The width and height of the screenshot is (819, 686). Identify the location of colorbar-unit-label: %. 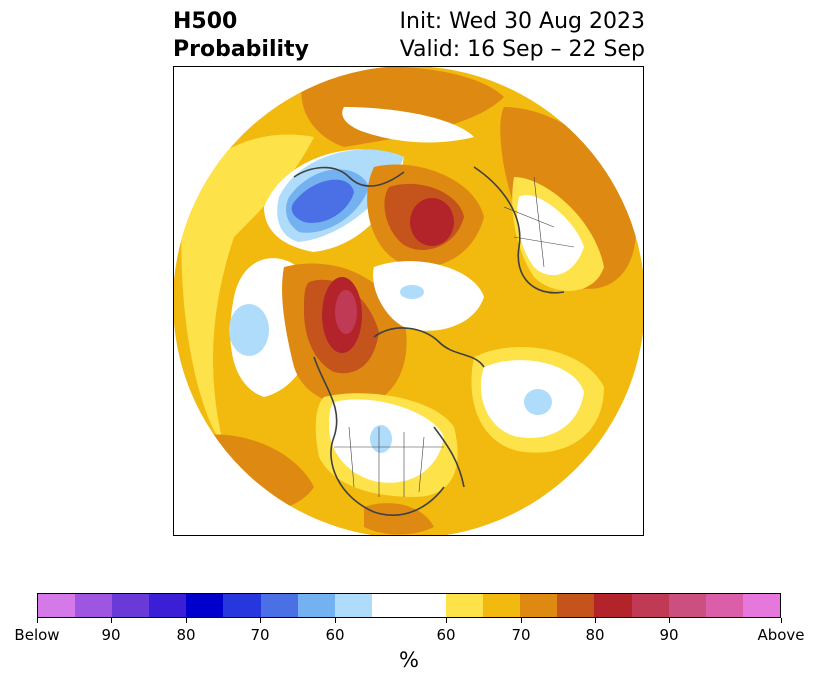
(409, 660).